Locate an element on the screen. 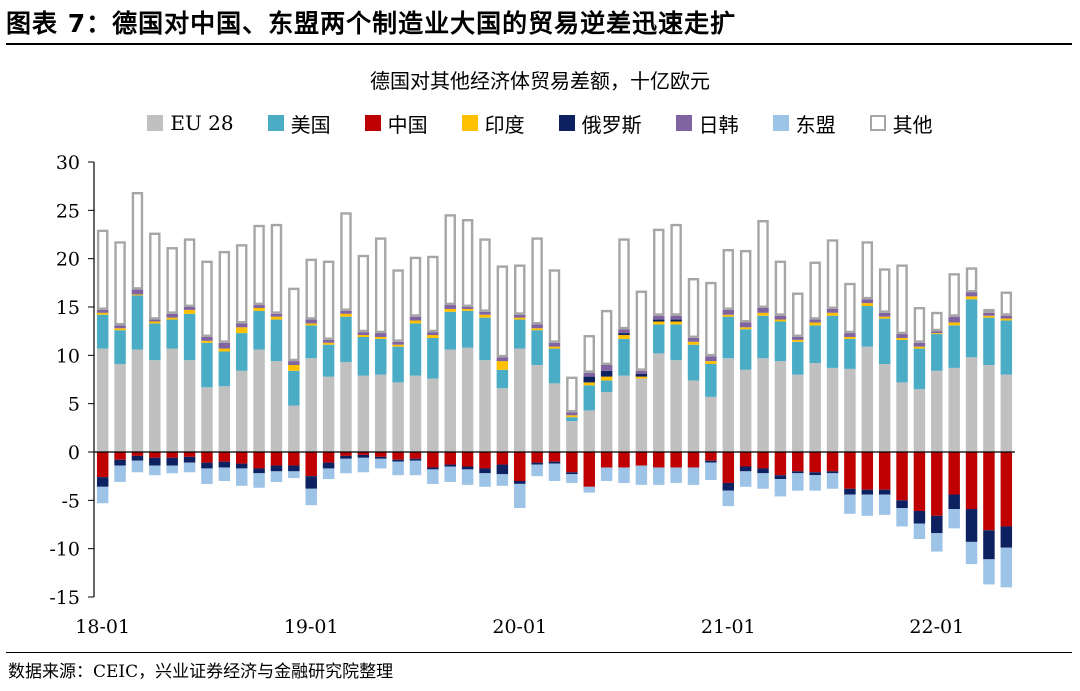  x-tick-label: 21-01 is located at coordinates (728, 627).